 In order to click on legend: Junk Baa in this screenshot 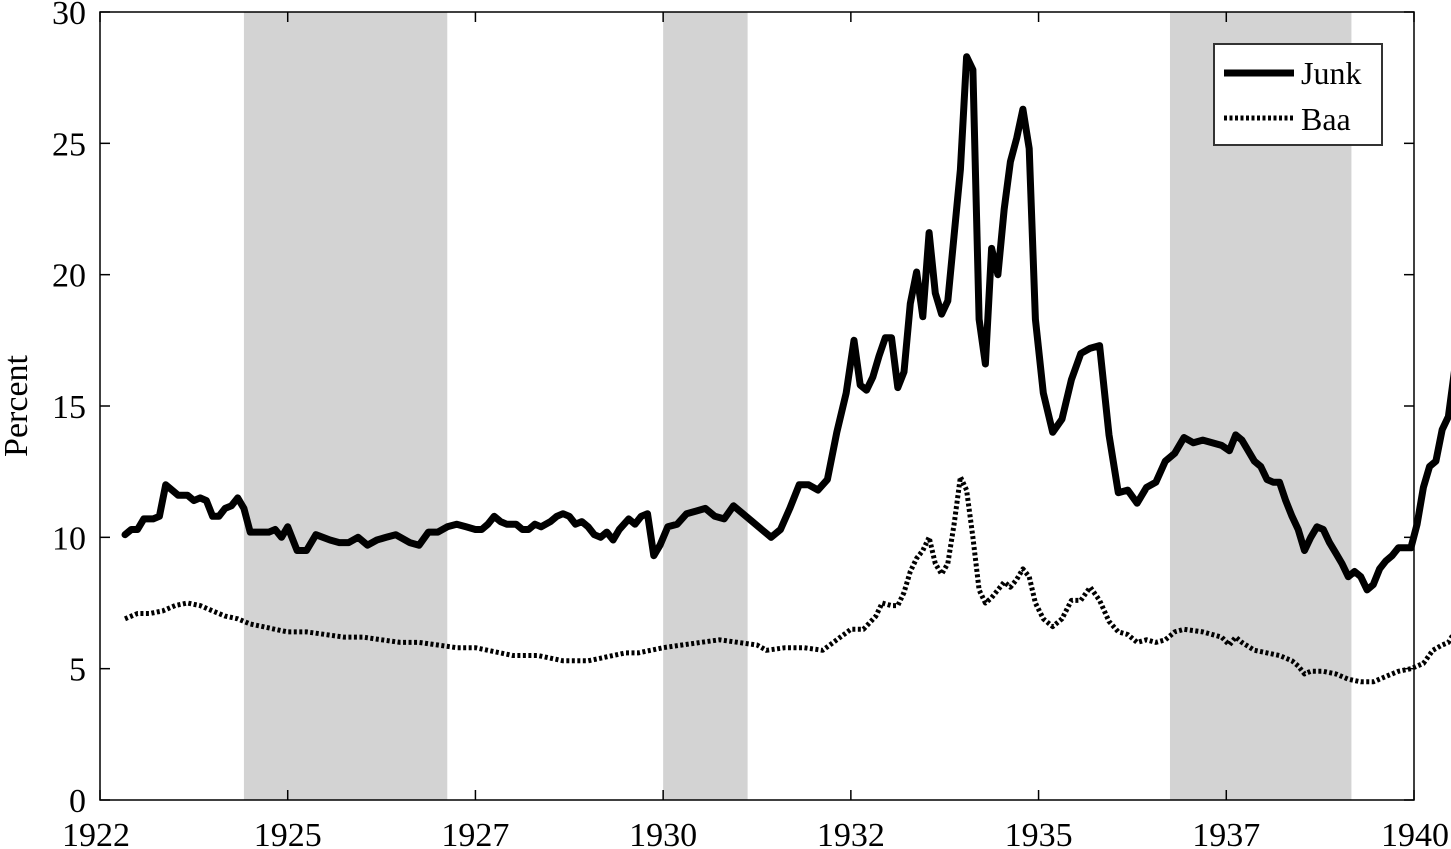, I will do `click(1298, 94)`.